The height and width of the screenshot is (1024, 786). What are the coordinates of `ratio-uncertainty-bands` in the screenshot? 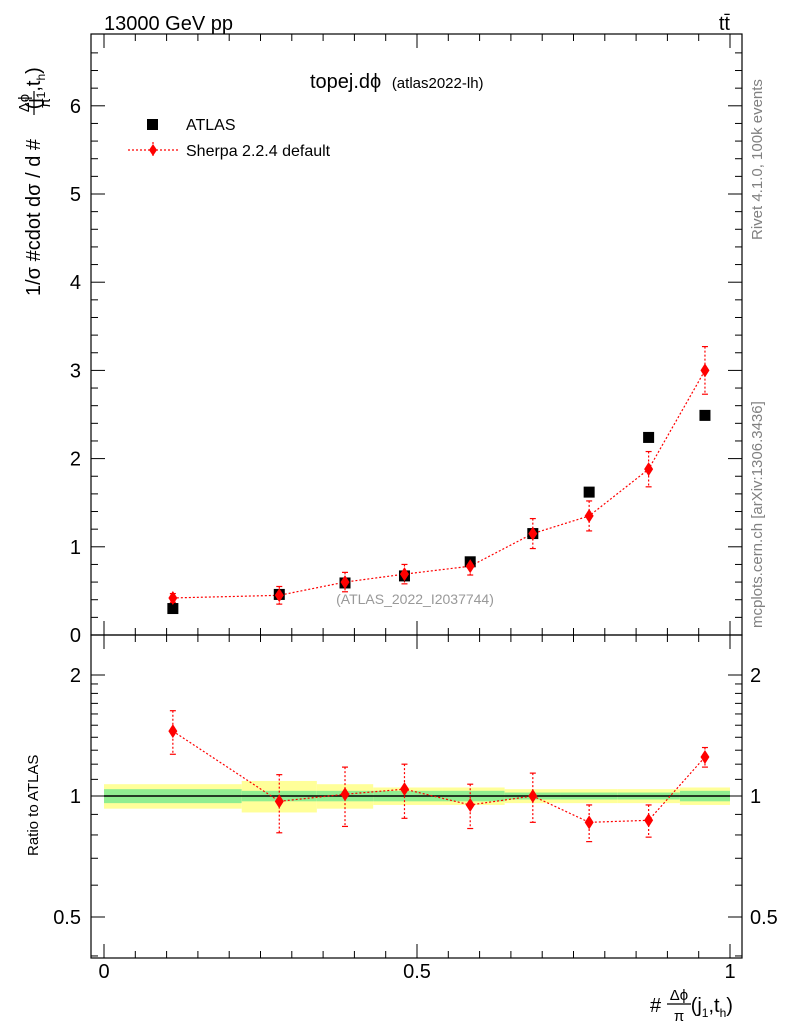 It's located at (417, 796).